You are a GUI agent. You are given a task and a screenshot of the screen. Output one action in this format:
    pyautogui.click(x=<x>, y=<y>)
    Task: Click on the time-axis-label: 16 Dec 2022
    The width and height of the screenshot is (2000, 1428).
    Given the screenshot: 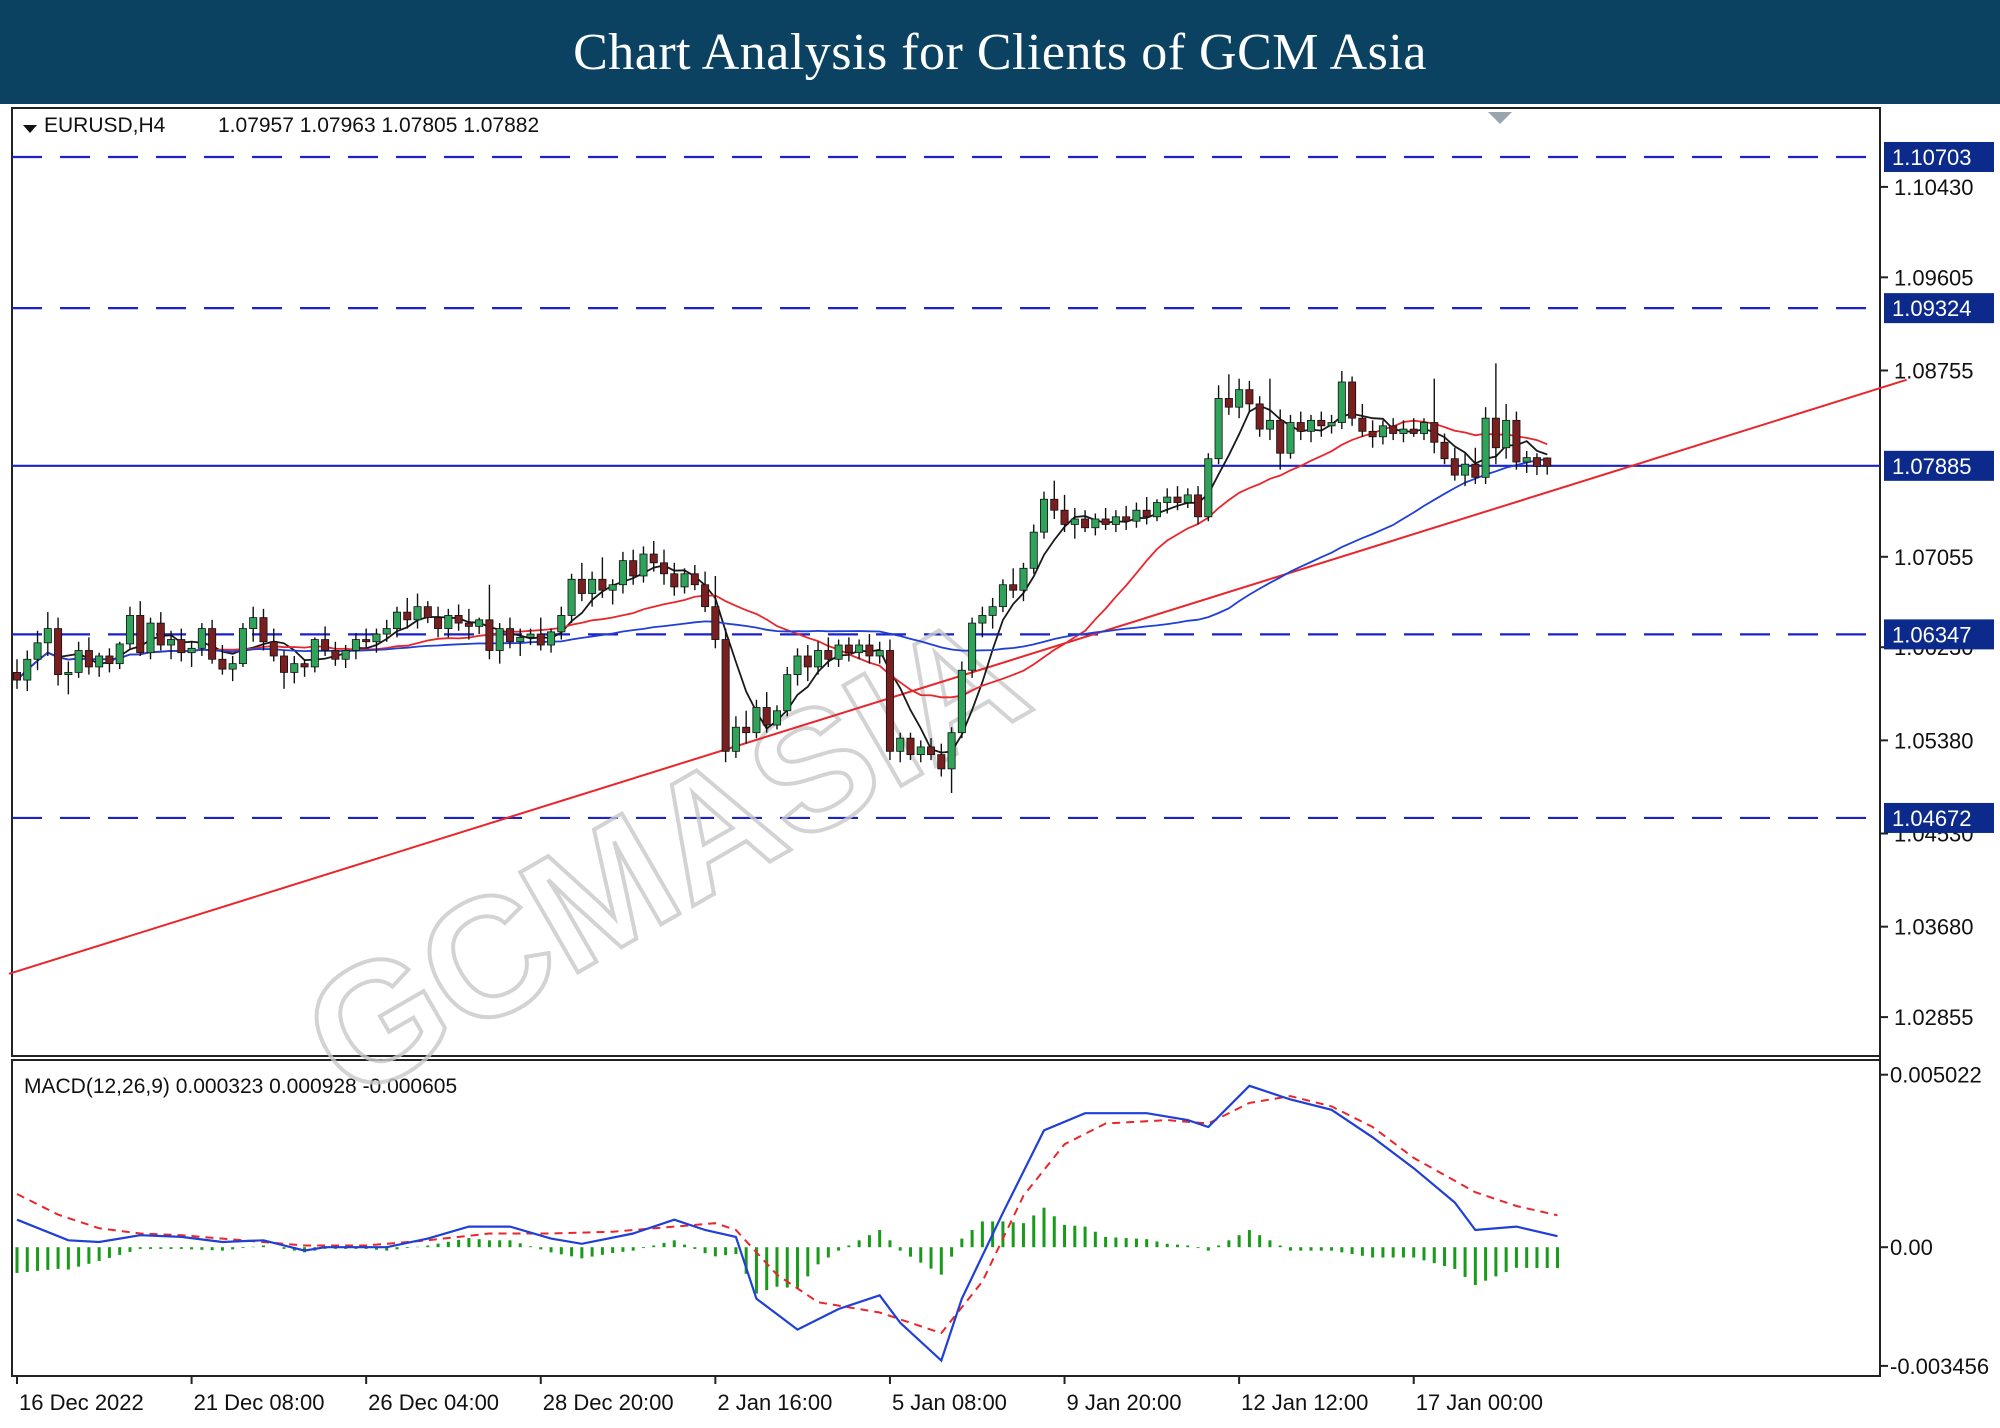 What is the action you would take?
    pyautogui.click(x=81, y=1402)
    